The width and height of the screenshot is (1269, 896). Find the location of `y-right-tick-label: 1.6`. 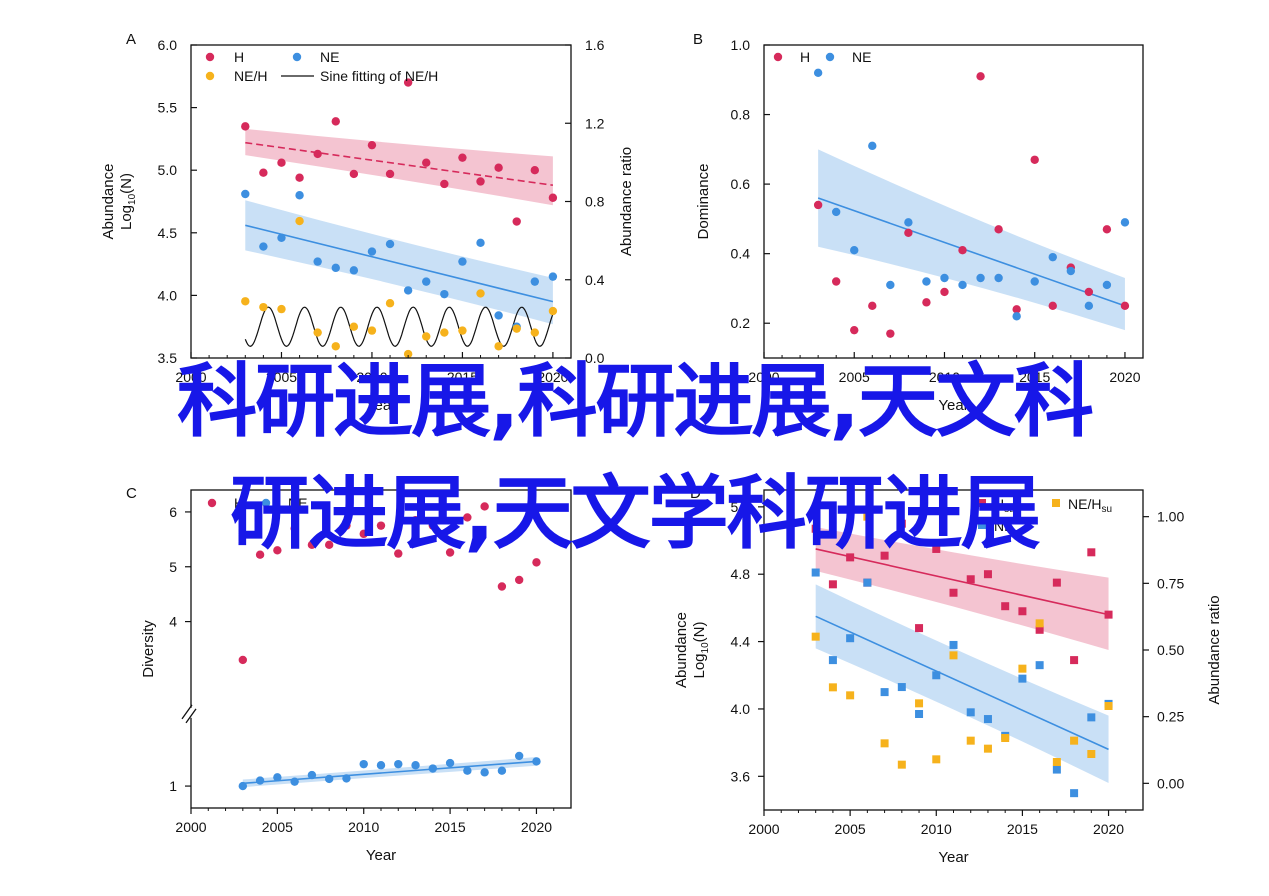

y-right-tick-label: 1.6 is located at coordinates (595, 45).